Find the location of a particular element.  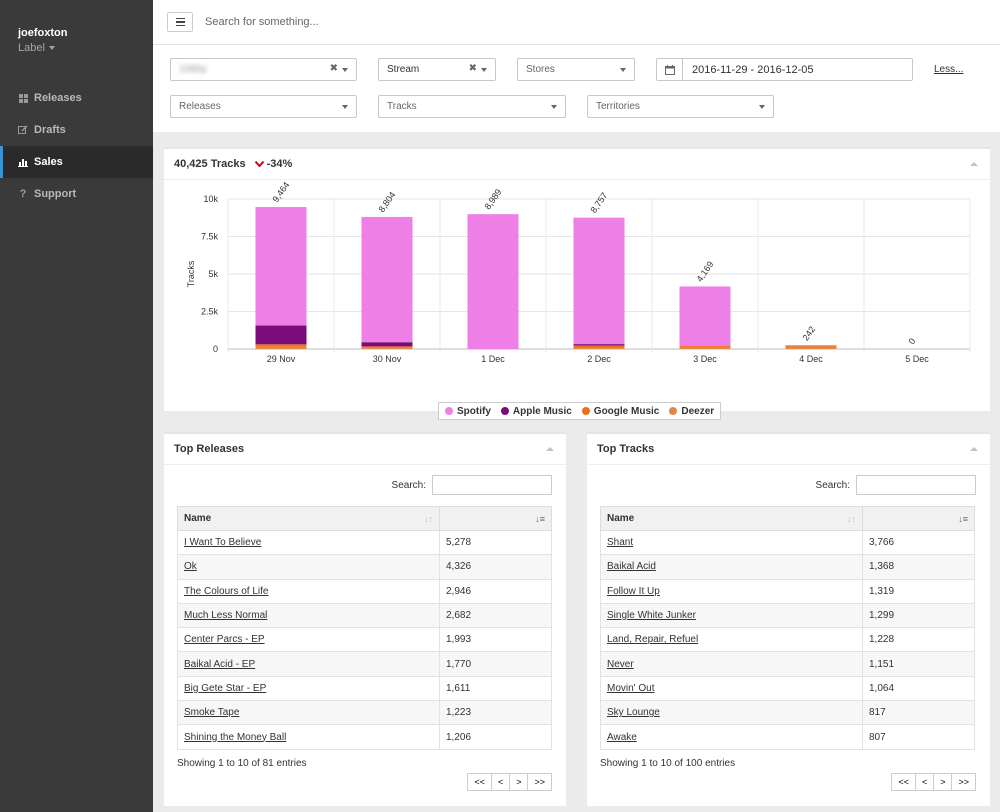

row-name-cell: Follow It Up is located at coordinates (731, 591).